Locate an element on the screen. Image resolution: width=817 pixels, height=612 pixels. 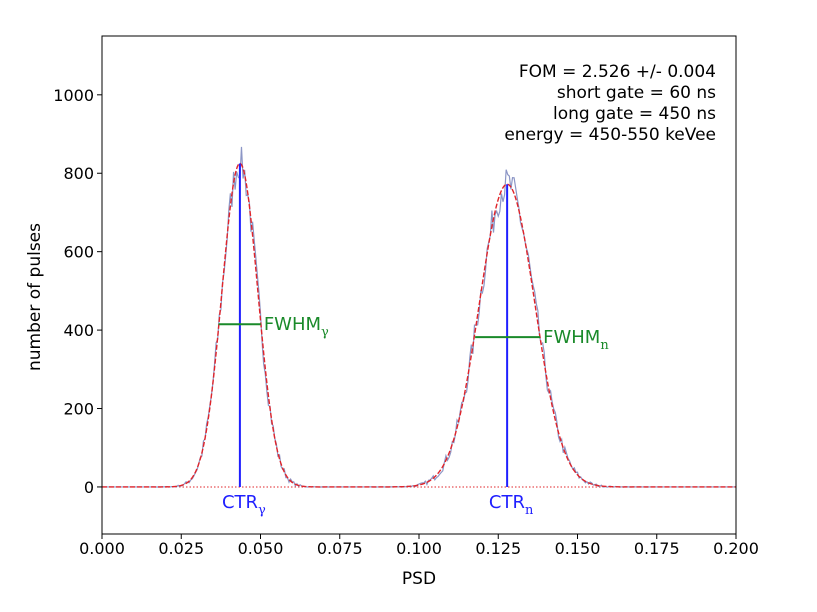
x-tick-label: 0.050 is located at coordinates (261, 548).